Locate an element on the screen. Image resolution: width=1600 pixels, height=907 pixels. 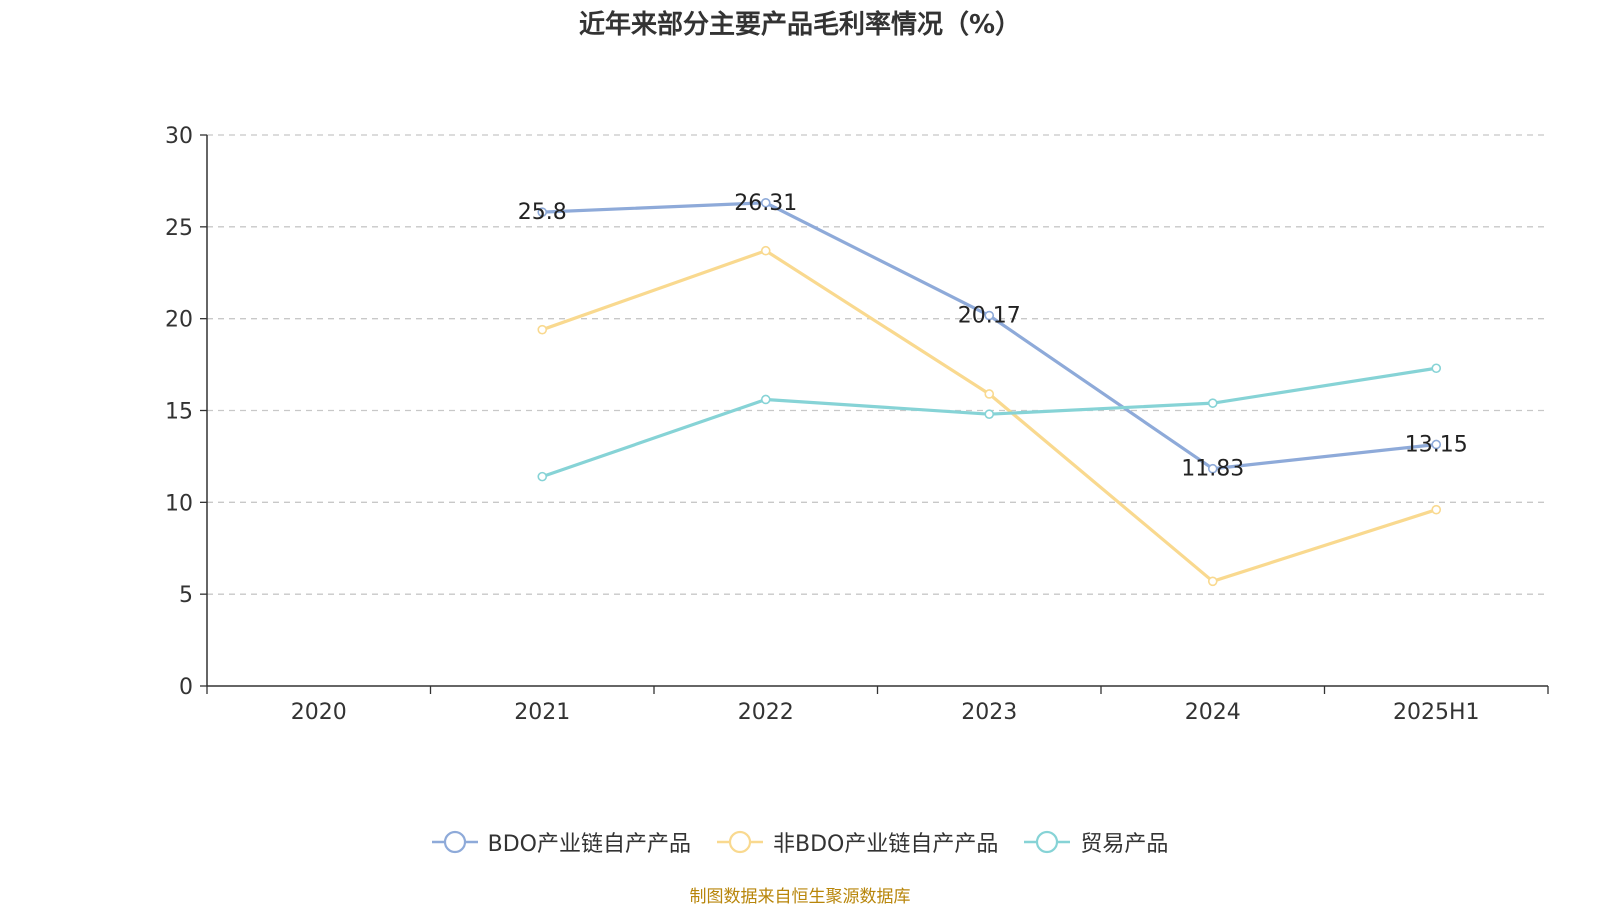
data-label: 25.8 is located at coordinates (542, 212).